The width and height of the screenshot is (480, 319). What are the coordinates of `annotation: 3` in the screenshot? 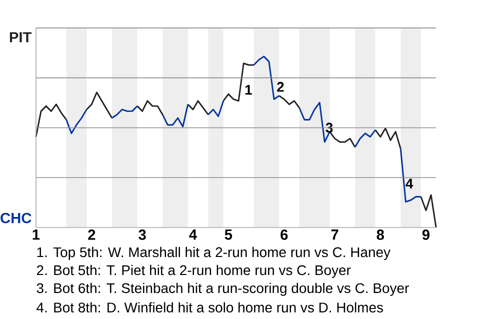 It's located at (329, 127).